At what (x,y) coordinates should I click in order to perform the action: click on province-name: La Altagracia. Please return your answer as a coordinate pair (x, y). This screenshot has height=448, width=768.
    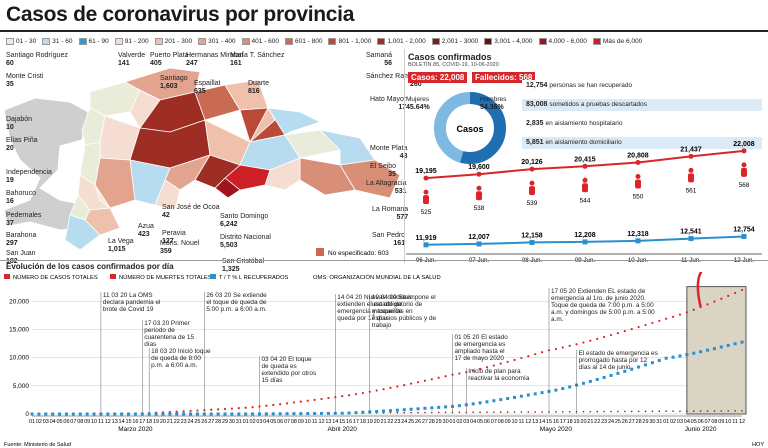
    Looking at the image, I should click on (386, 183).